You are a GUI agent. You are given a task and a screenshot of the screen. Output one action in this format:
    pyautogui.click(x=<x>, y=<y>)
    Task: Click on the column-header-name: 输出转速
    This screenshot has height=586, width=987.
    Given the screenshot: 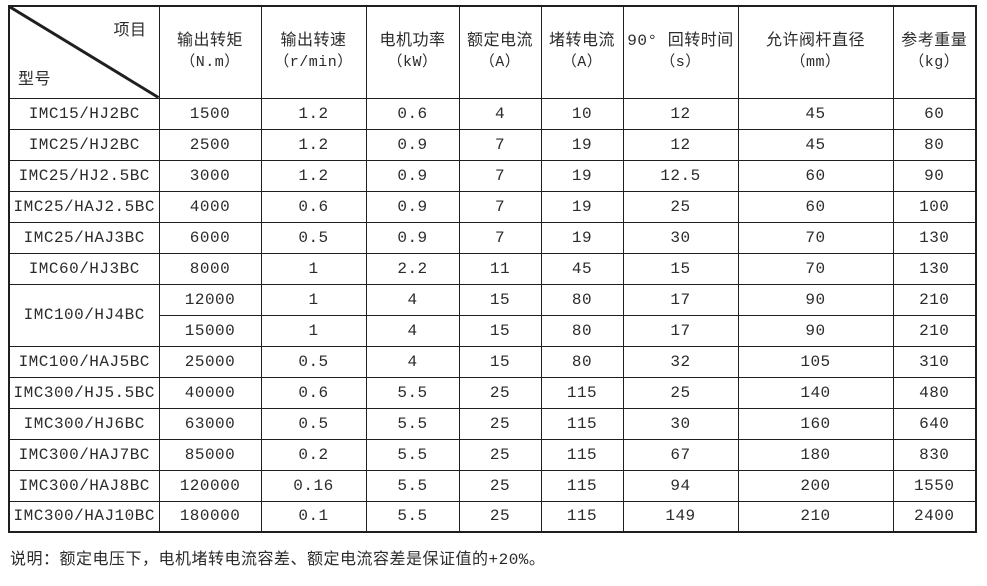 What is the action you would take?
    pyautogui.click(x=313, y=41)
    